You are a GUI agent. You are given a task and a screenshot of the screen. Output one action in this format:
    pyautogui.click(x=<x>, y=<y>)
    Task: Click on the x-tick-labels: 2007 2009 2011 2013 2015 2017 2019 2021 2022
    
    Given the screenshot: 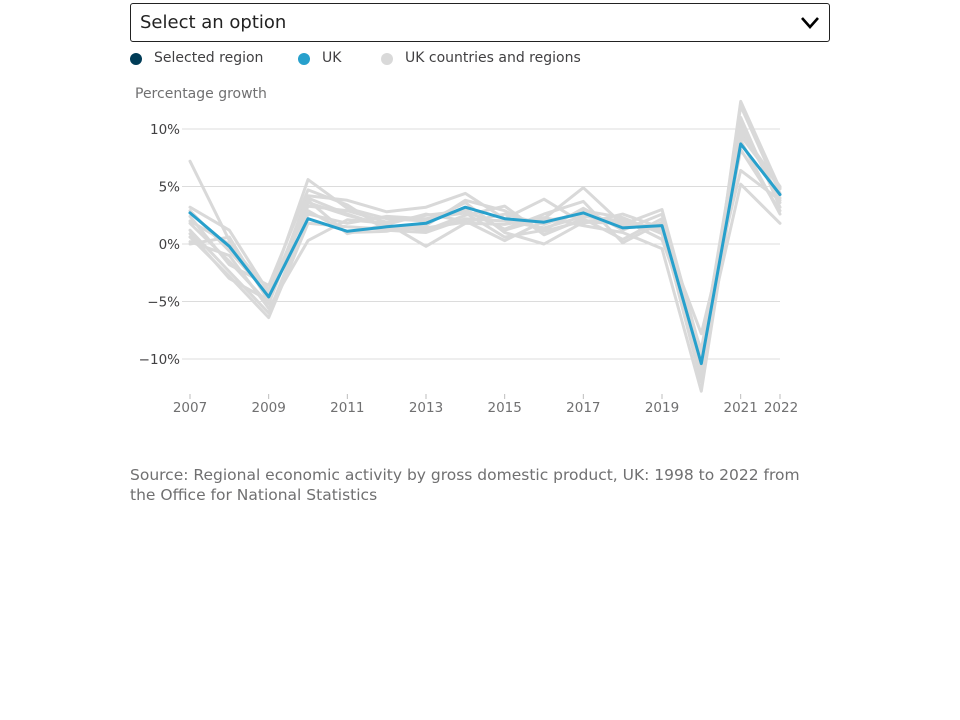 What is the action you would take?
    pyautogui.click(x=485, y=405)
    